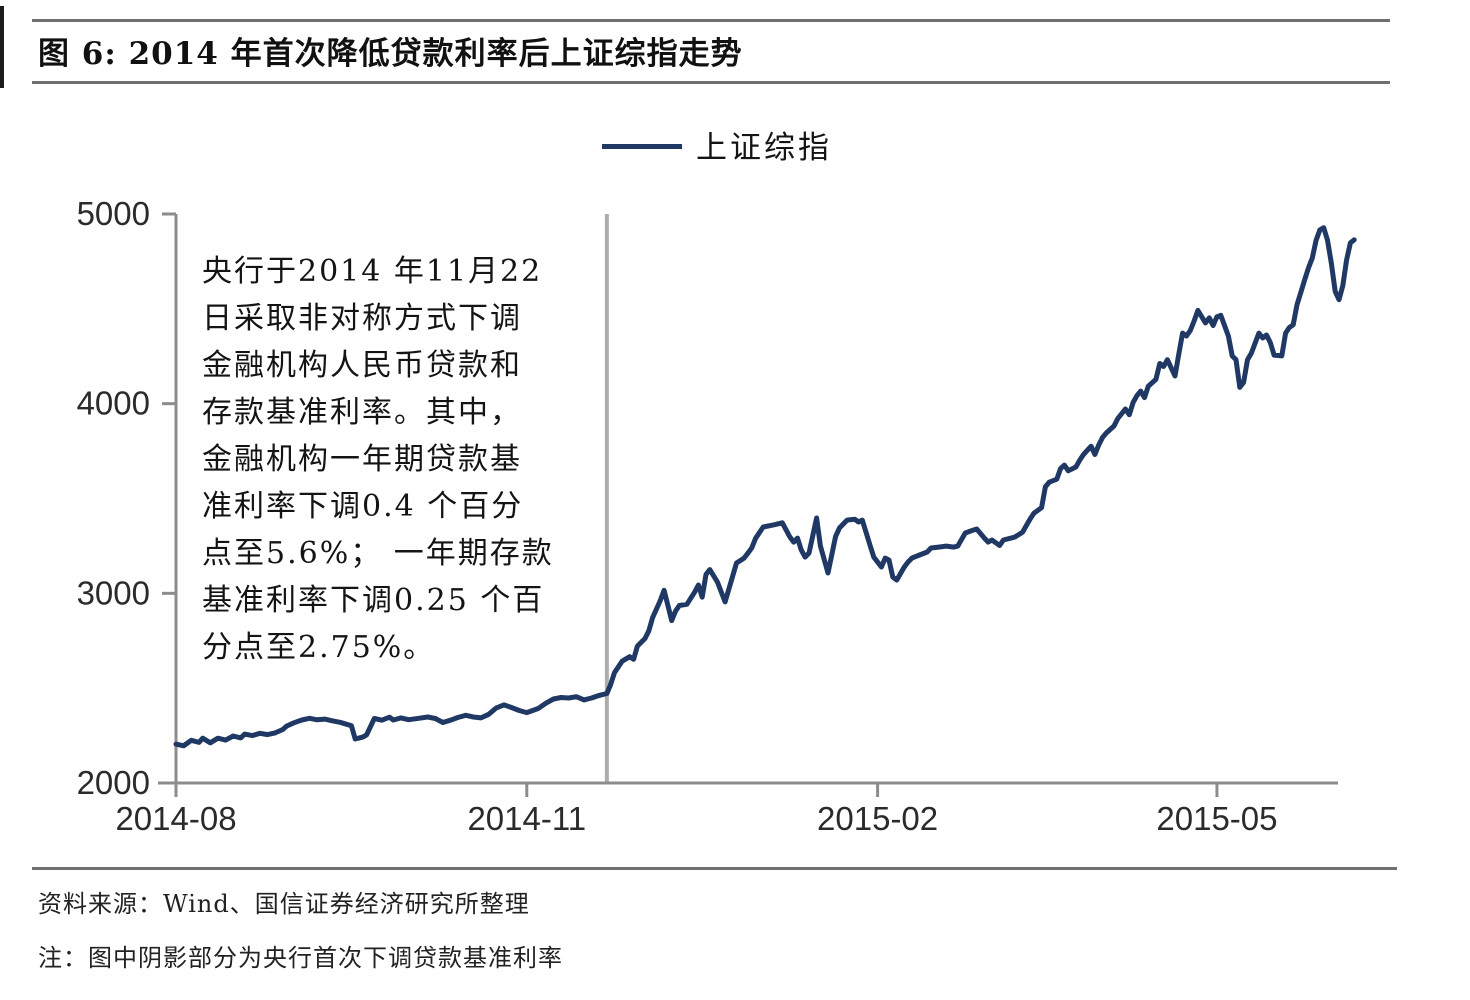 This screenshot has width=1470, height=1000. What do you see at coordinates (2, 47) in the screenshot?
I see `page-edge-mark` at bounding box center [2, 47].